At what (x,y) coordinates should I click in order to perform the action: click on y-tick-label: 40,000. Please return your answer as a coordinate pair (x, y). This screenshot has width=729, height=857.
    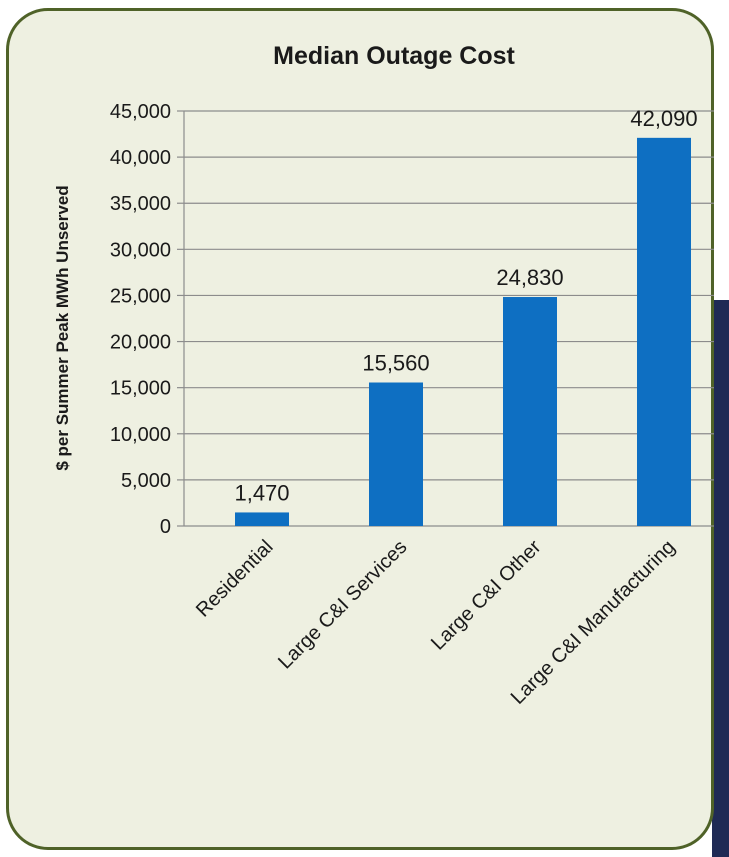
    Looking at the image, I should click on (140, 158).